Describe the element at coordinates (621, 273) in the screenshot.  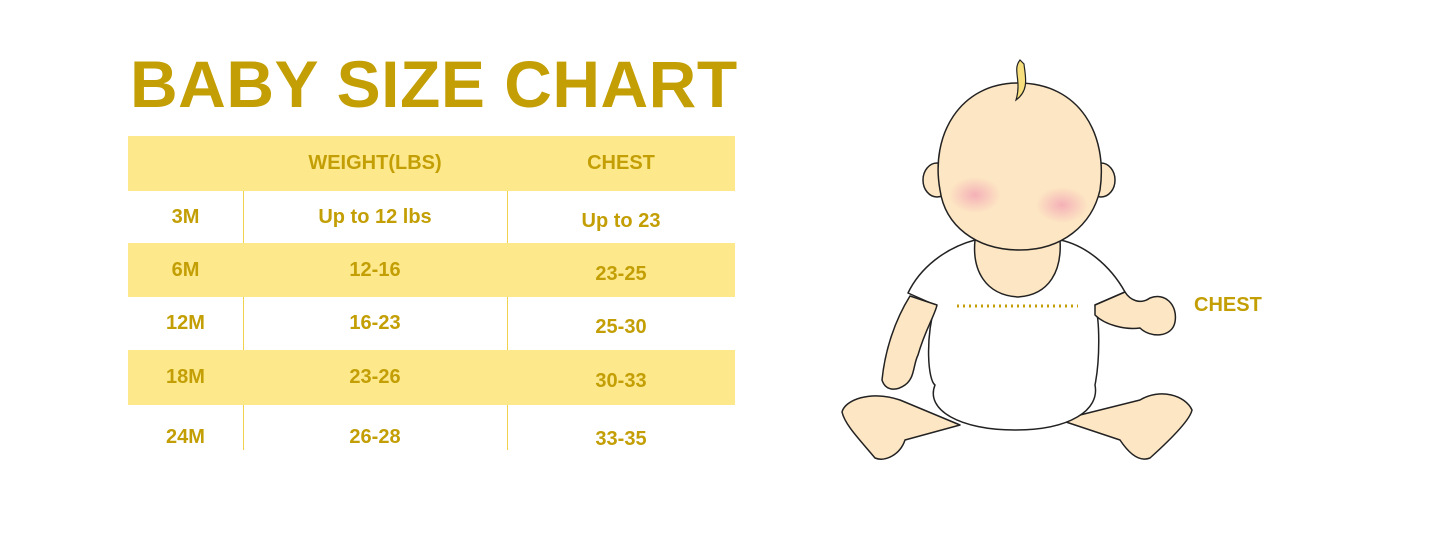
I see `chest-cell: 23-25` at that location.